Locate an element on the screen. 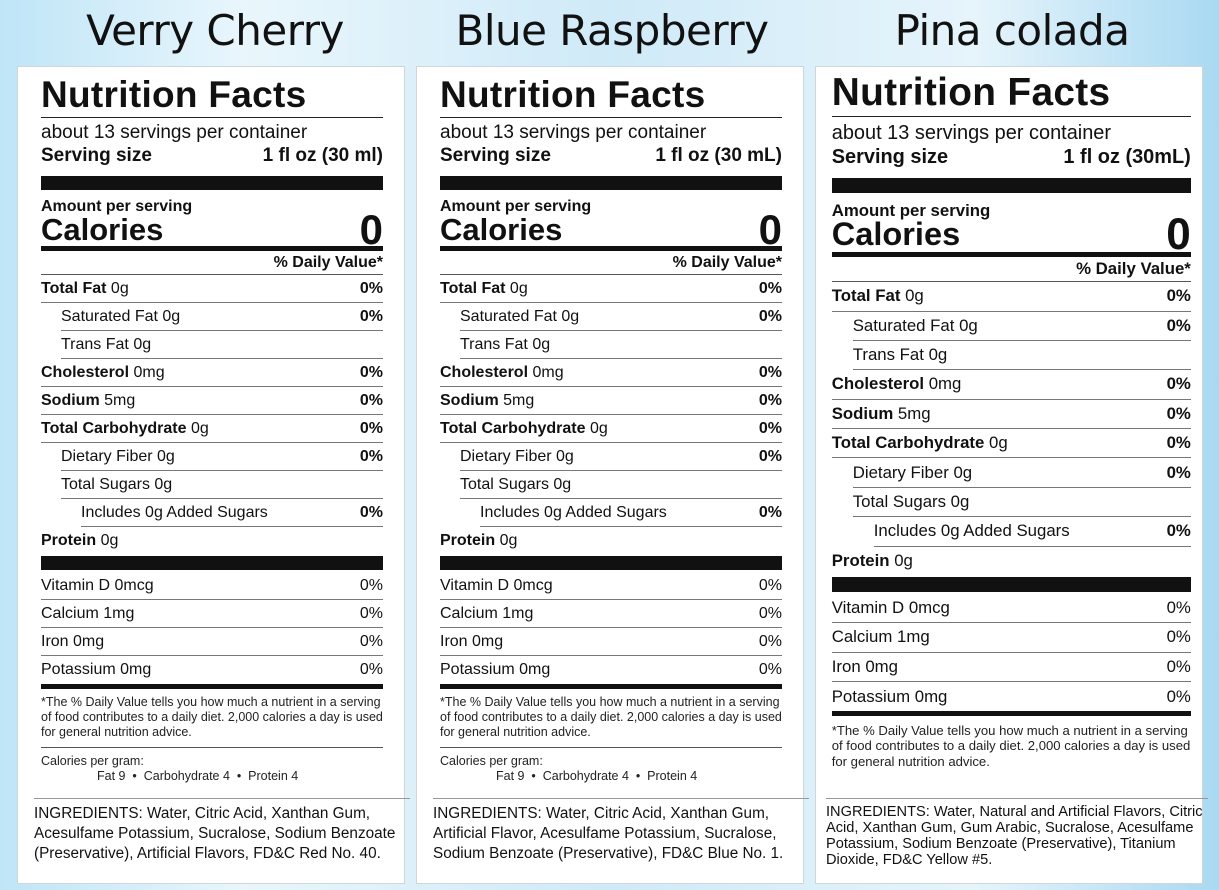 This screenshot has width=1219, height=890. vitamin-name: Calcium 1mg is located at coordinates (88, 613).